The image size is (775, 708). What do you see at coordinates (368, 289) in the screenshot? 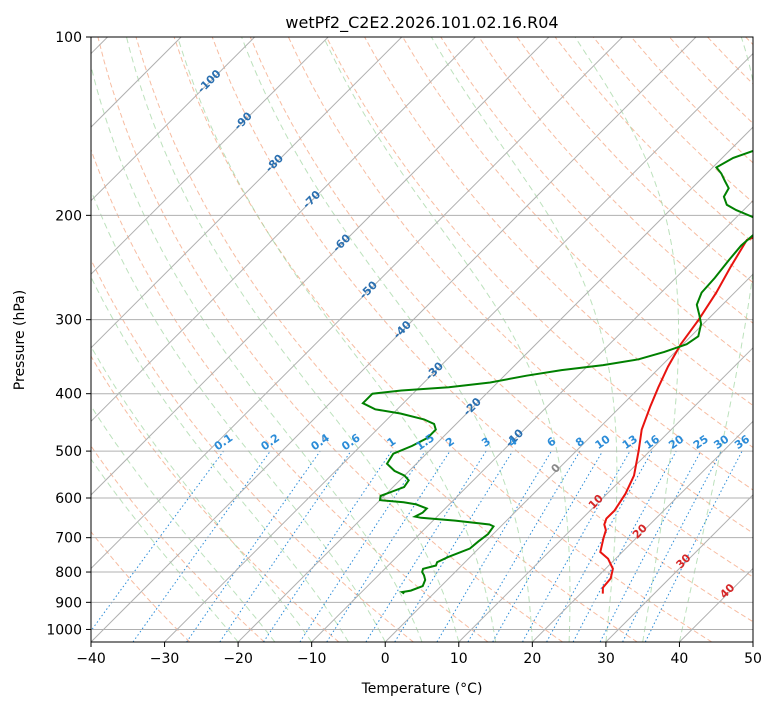
I see `isotherm-label: -50` at bounding box center [368, 289].